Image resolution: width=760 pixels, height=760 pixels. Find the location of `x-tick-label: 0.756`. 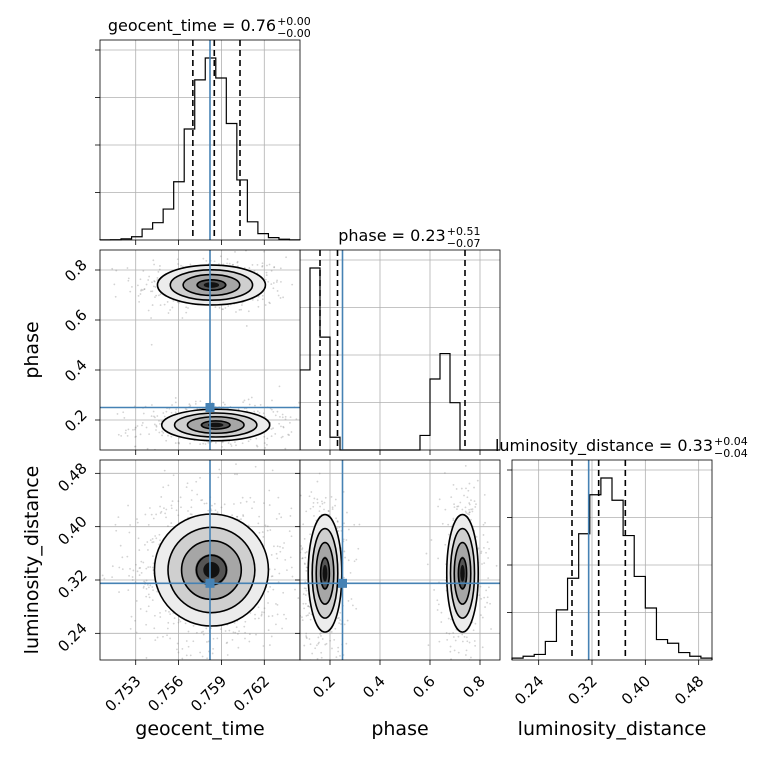

x-tick-label: 0.756 is located at coordinates (165, 693).